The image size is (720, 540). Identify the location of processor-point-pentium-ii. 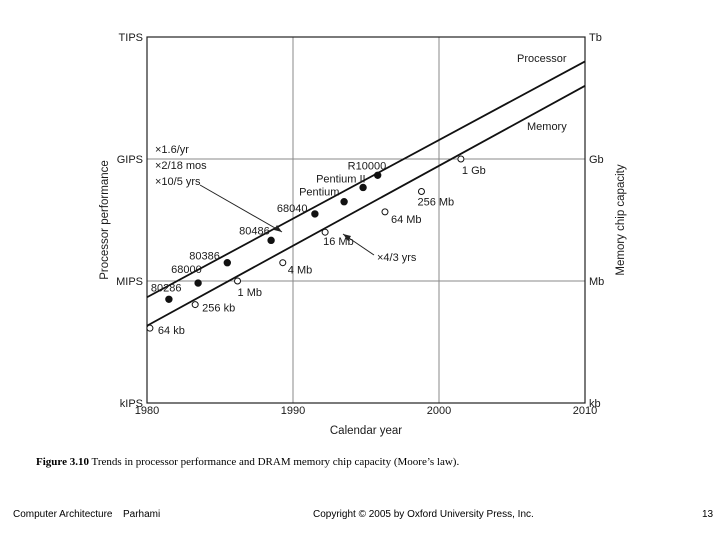
(363, 187).